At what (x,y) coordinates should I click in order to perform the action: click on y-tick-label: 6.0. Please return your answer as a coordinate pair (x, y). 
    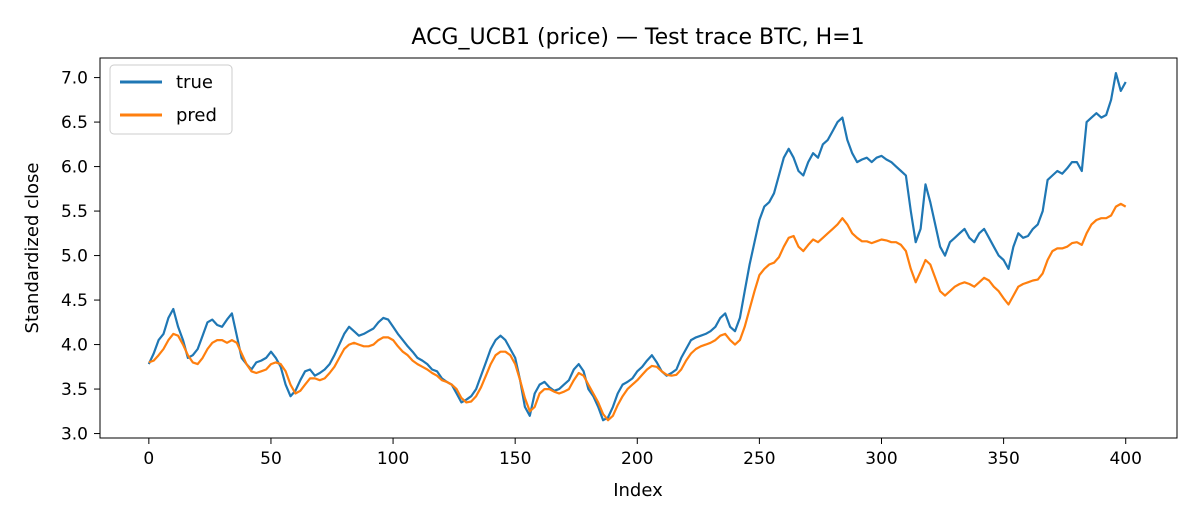
    Looking at the image, I should click on (74, 168).